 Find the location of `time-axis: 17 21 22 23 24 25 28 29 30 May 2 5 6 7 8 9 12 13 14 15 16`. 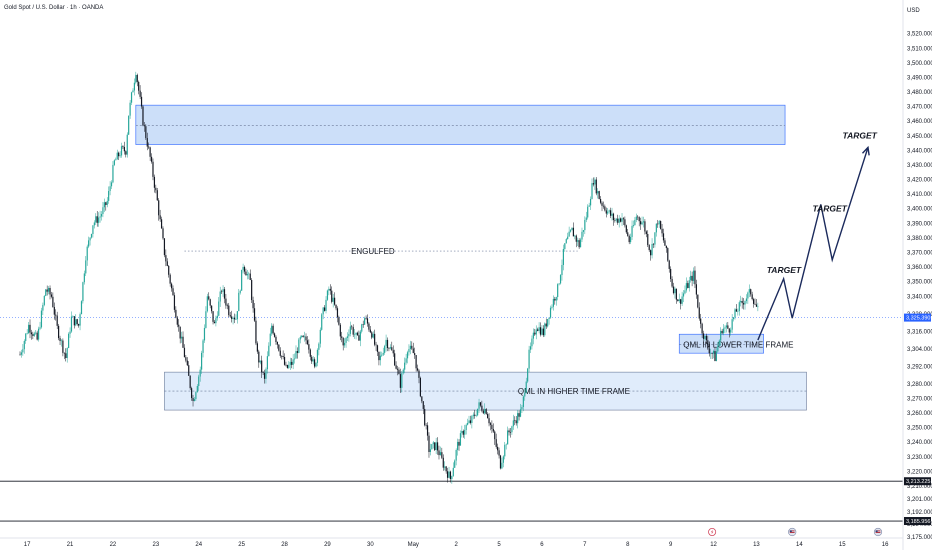

time-axis: 17 21 22 23 24 25 28 29 30 May 2 5 6 7 8 9 12 13 14 15 16 is located at coordinates (451, 537).